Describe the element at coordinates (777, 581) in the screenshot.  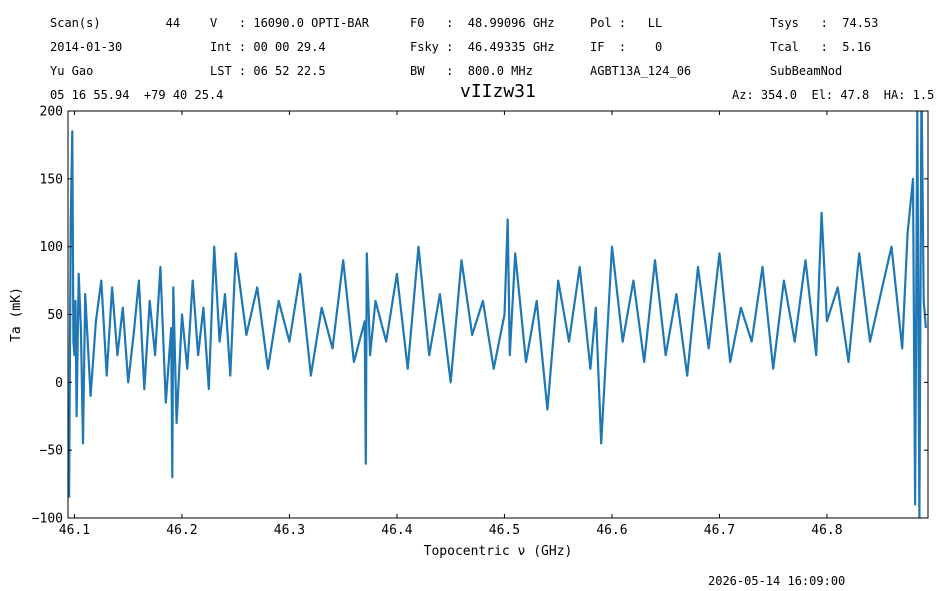
I see `timestamp: 2026-05-14 16:09:00` at that location.